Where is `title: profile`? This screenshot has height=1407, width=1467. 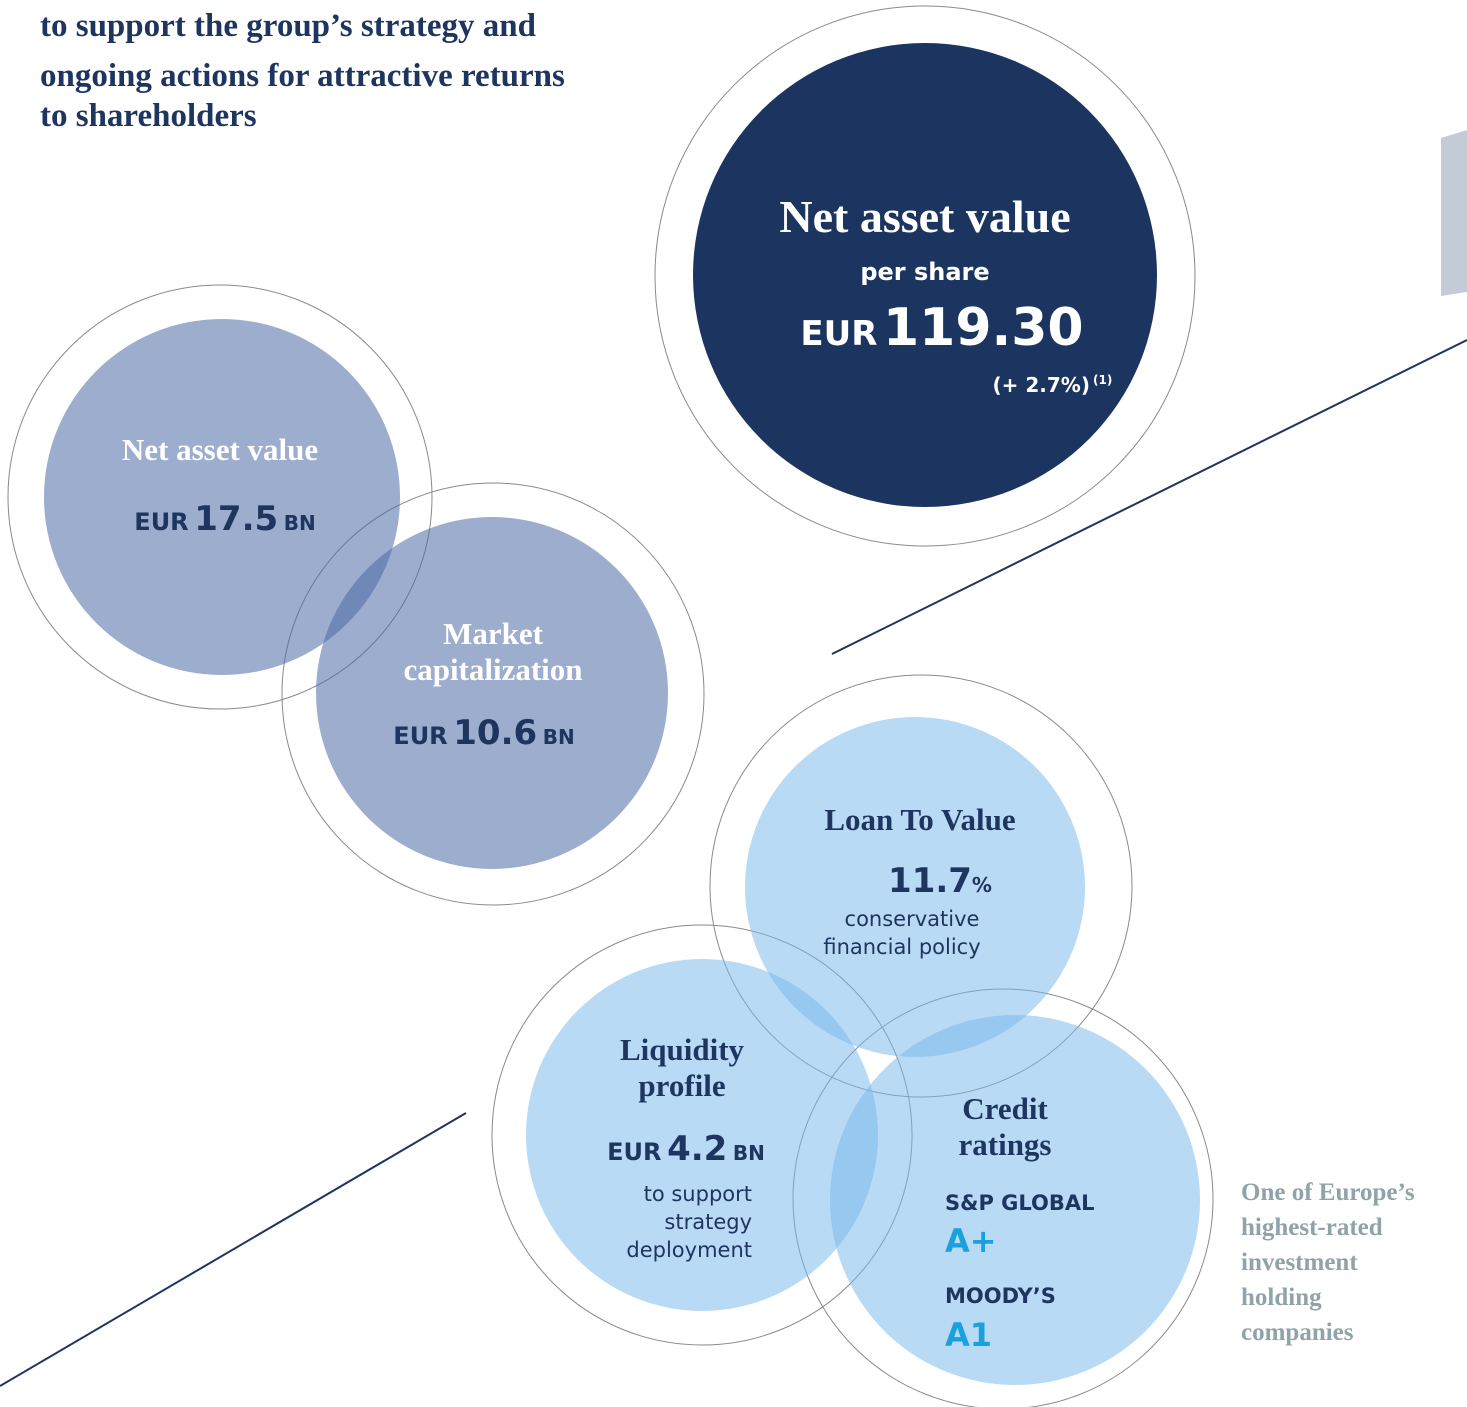 title: profile is located at coordinates (681, 1085).